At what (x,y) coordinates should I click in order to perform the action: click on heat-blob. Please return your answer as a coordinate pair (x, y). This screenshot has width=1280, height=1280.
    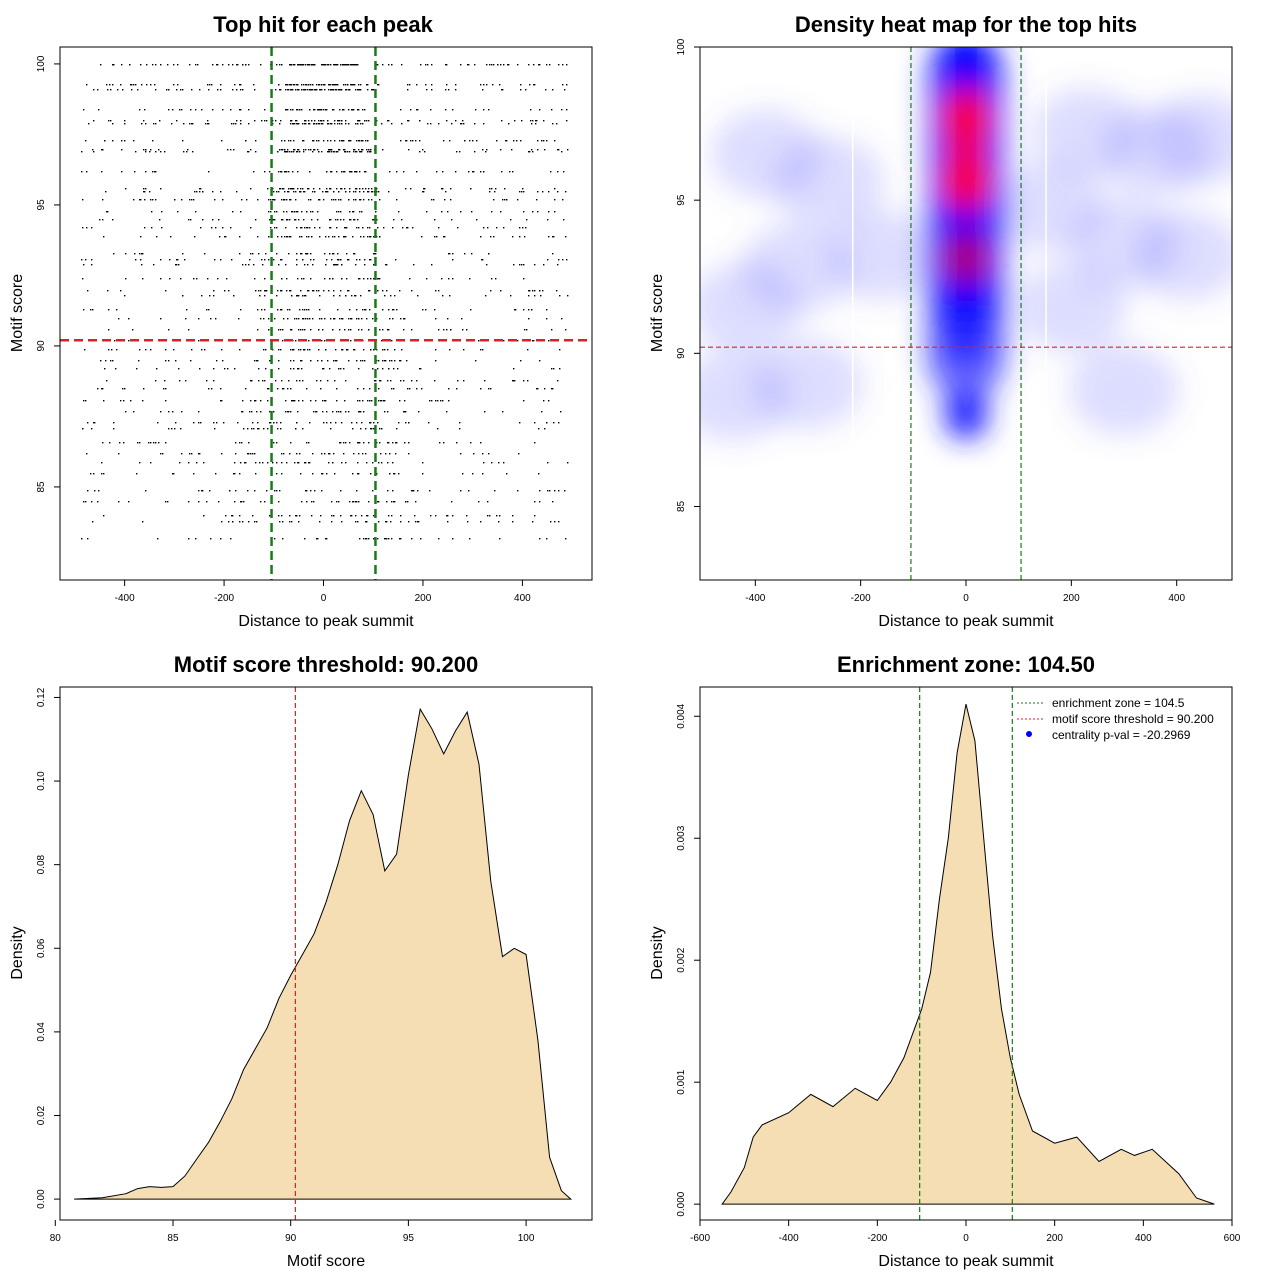
    Looking at the image, I should click on (1071, 307).